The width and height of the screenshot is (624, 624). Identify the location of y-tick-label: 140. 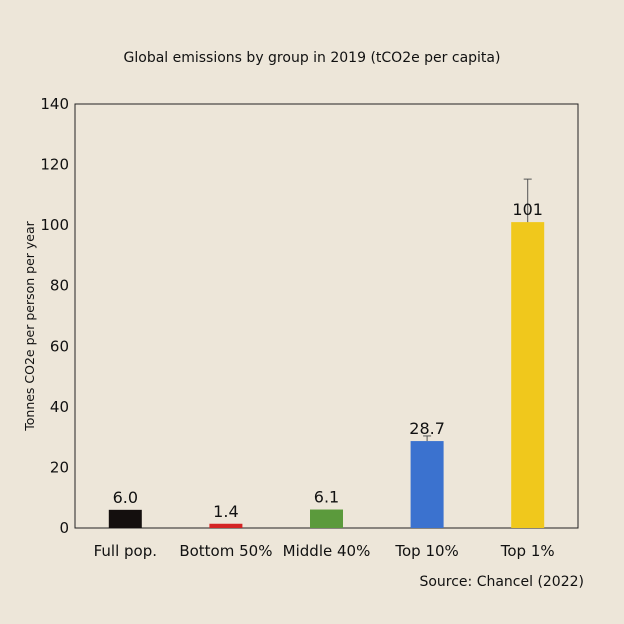
(54, 104).